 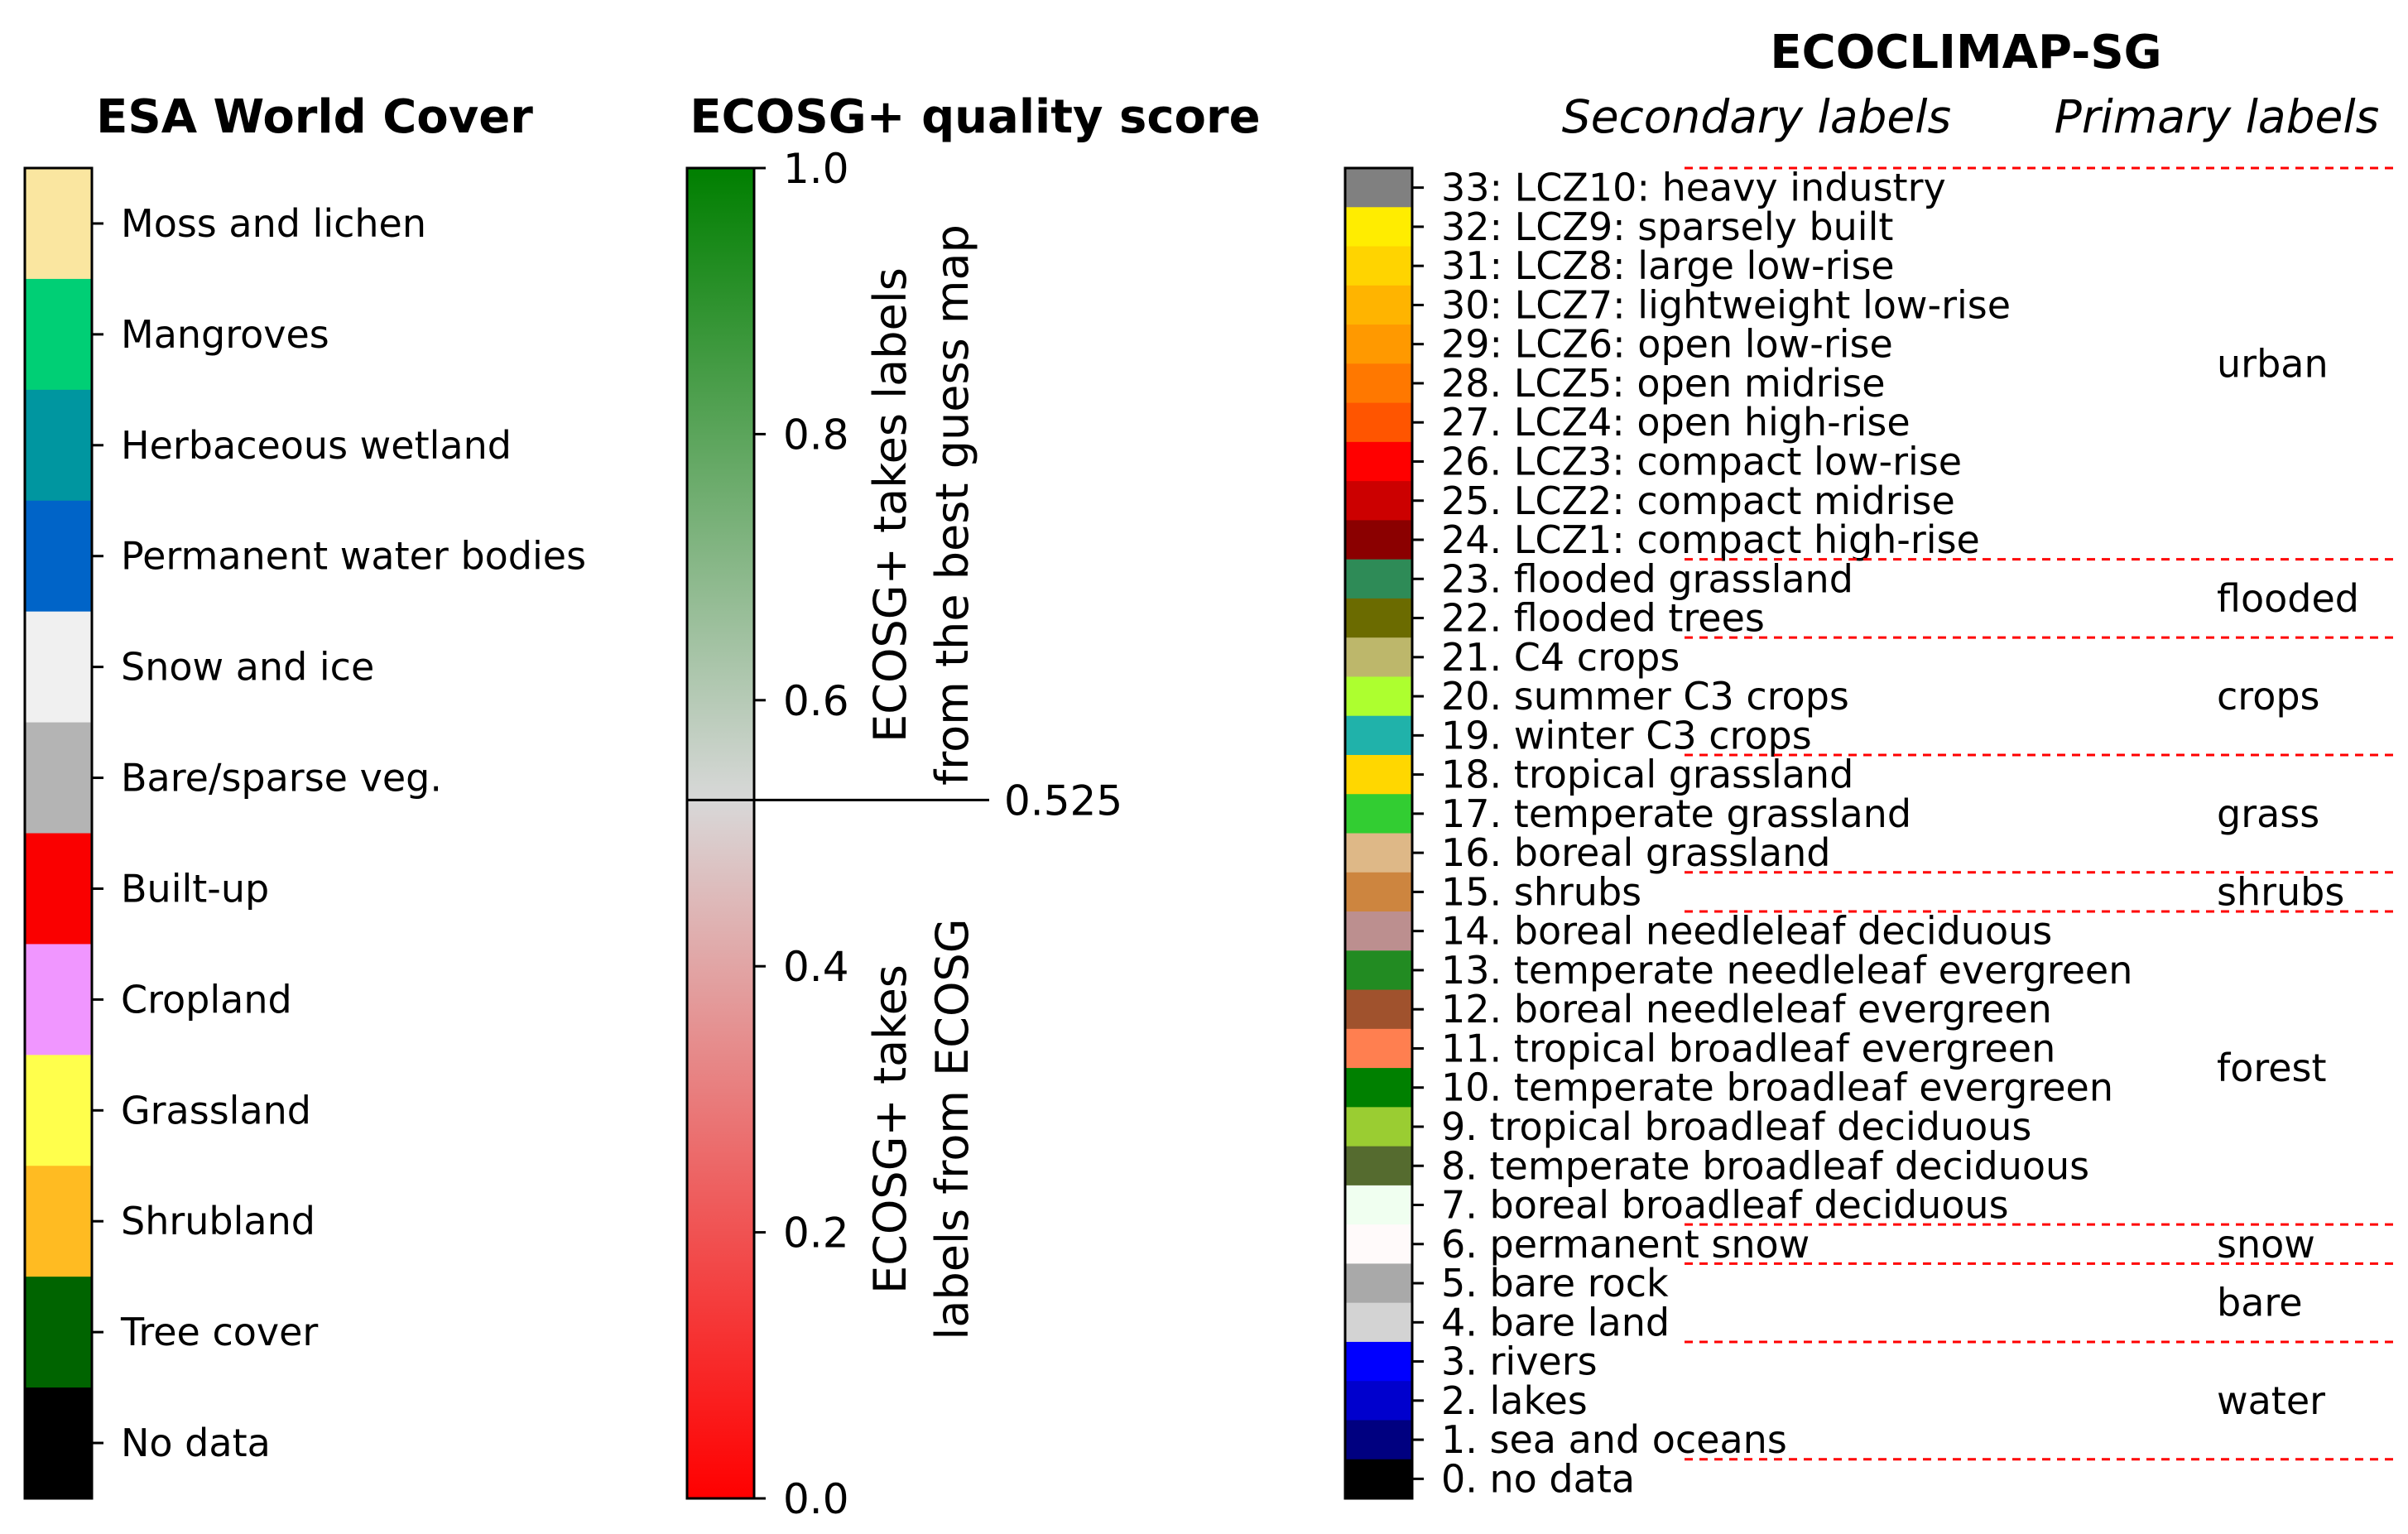 What do you see at coordinates (1777, 1087) in the screenshot?
I see `ecosg-class-label: 10. temperate broadleaf evergreen` at bounding box center [1777, 1087].